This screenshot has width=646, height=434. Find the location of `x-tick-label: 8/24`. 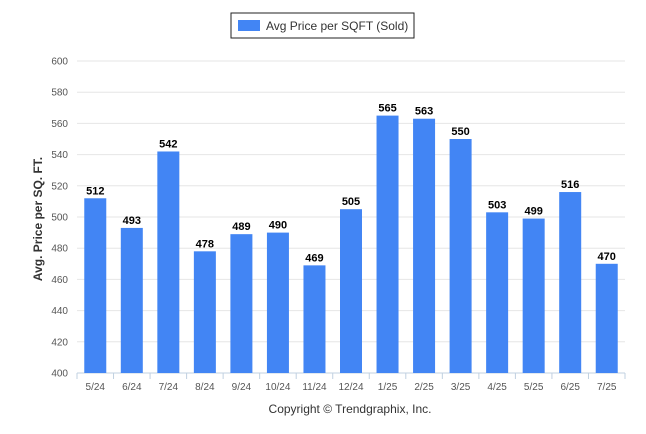

x-tick-label: 8/24 is located at coordinates (205, 387).